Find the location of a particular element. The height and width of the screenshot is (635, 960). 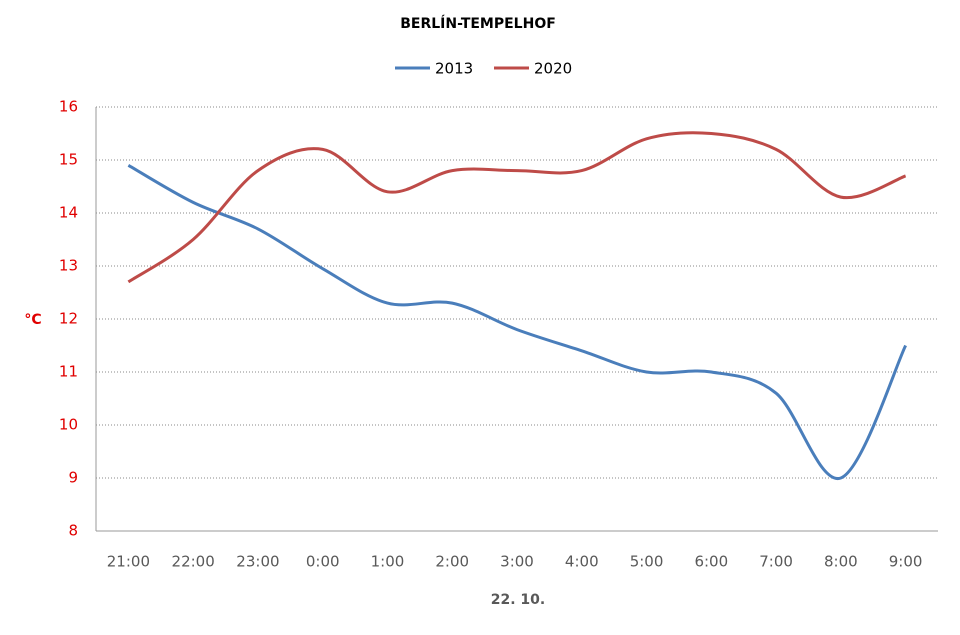

x-axis-label: 22. 10. is located at coordinates (518, 600).